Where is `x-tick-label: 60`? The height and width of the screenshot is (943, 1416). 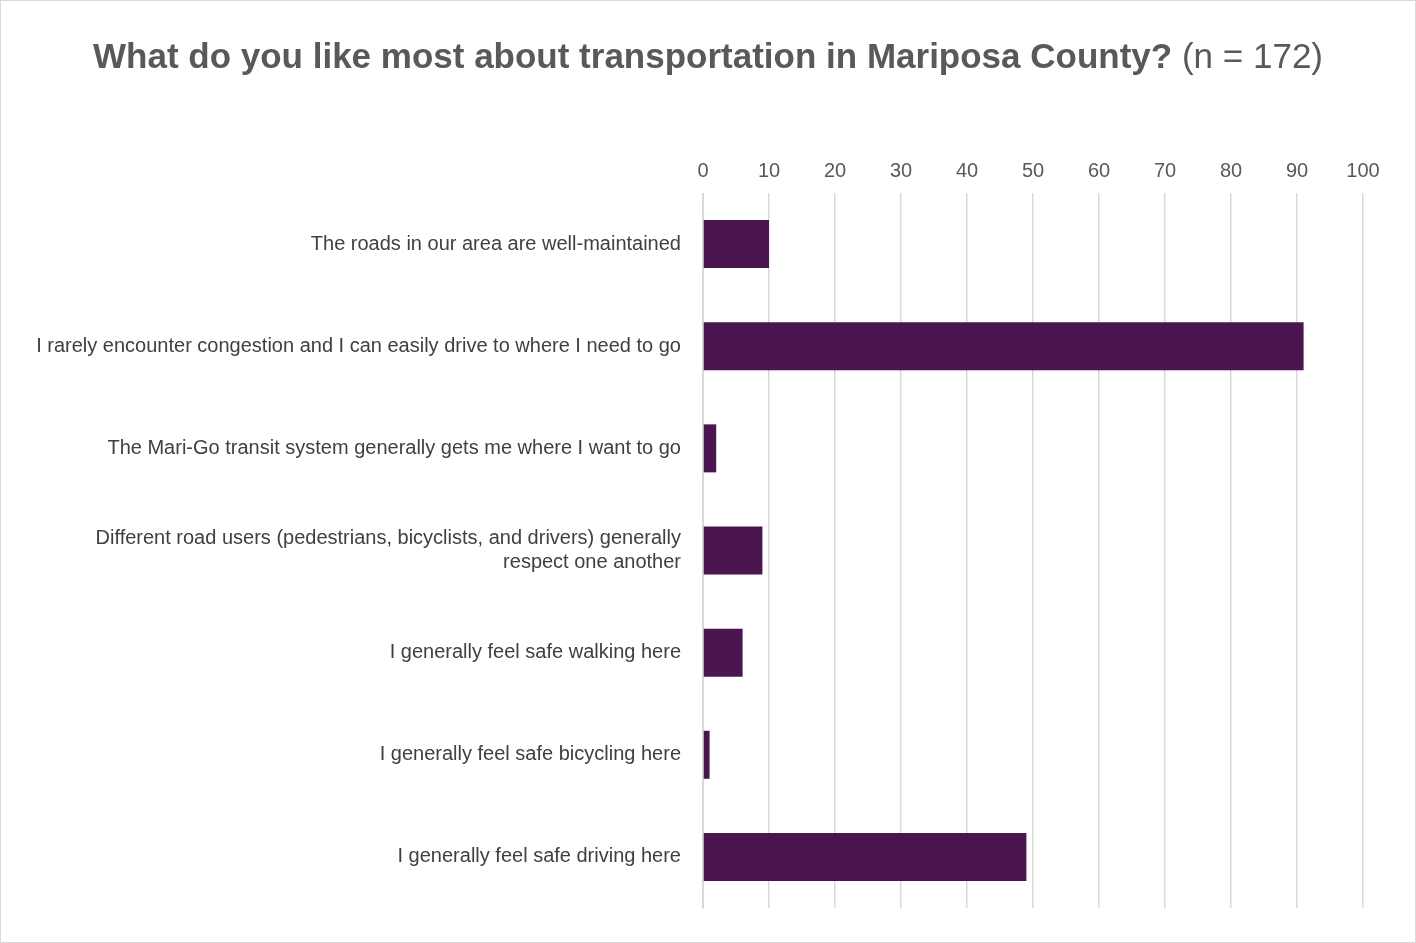
x-tick-label: 60 is located at coordinates (1099, 169).